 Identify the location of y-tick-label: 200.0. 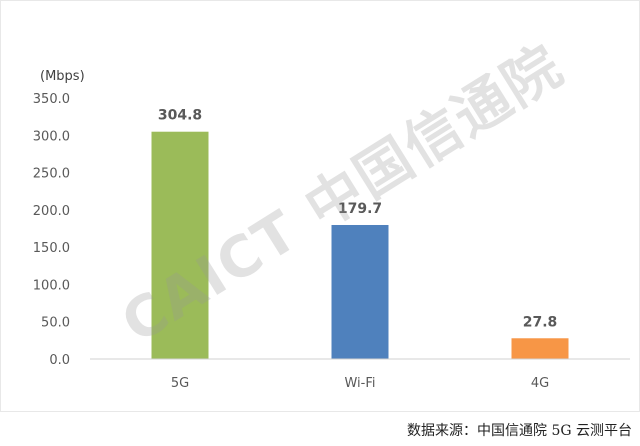
(51, 211).